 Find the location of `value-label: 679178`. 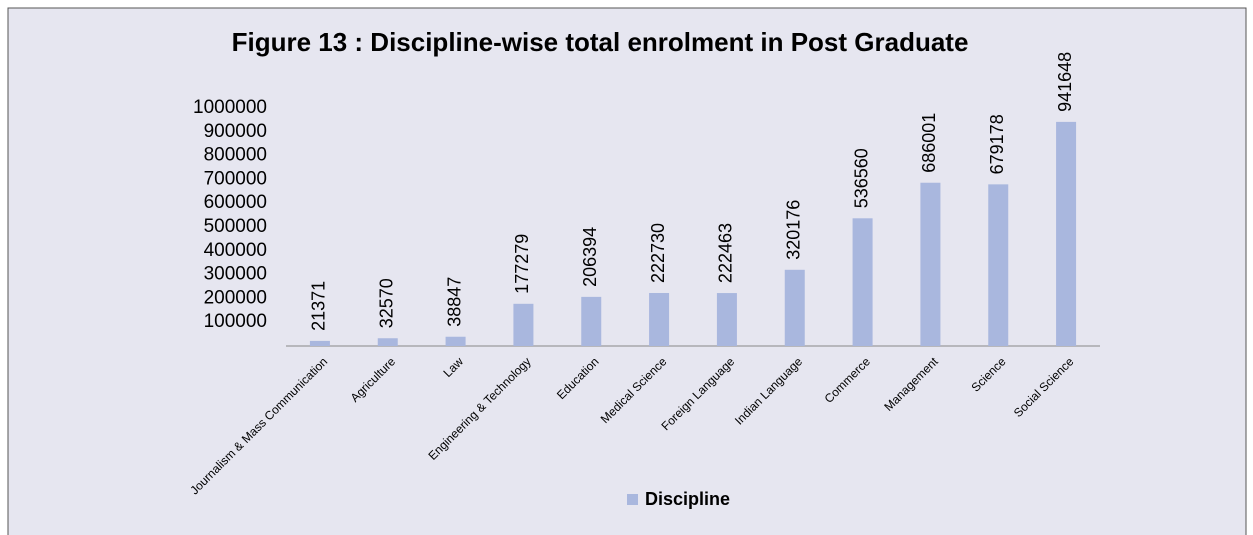

value-label: 679178 is located at coordinates (997, 144).